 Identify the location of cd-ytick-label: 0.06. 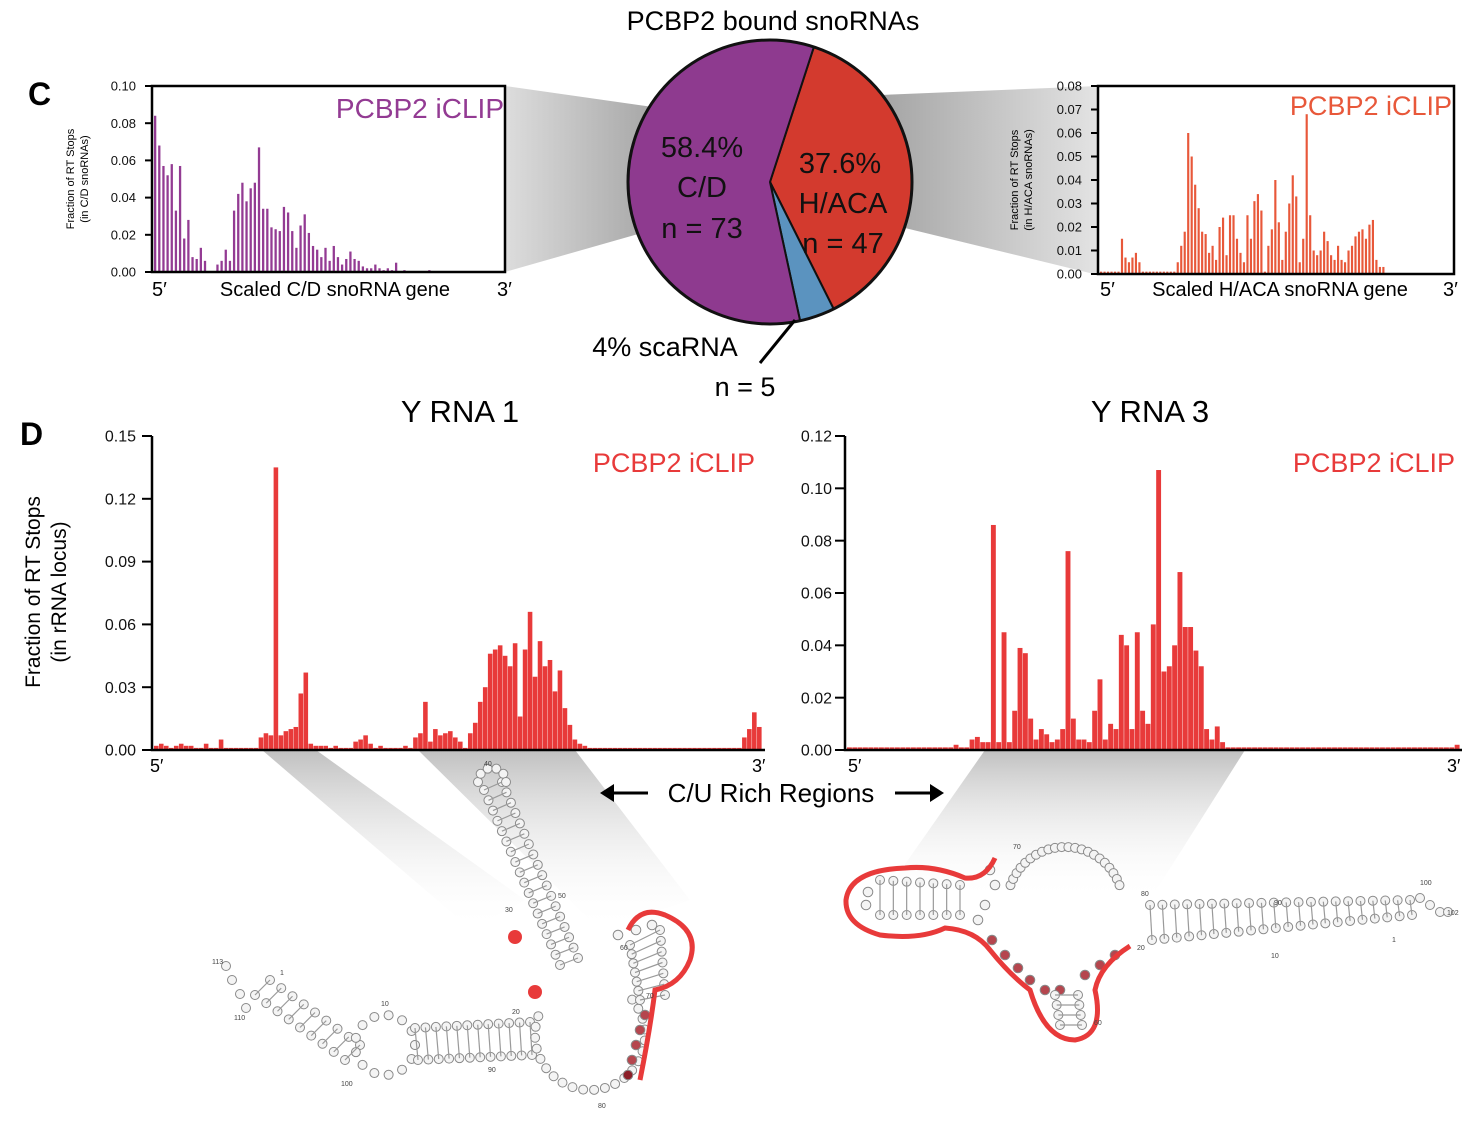
(123, 160).